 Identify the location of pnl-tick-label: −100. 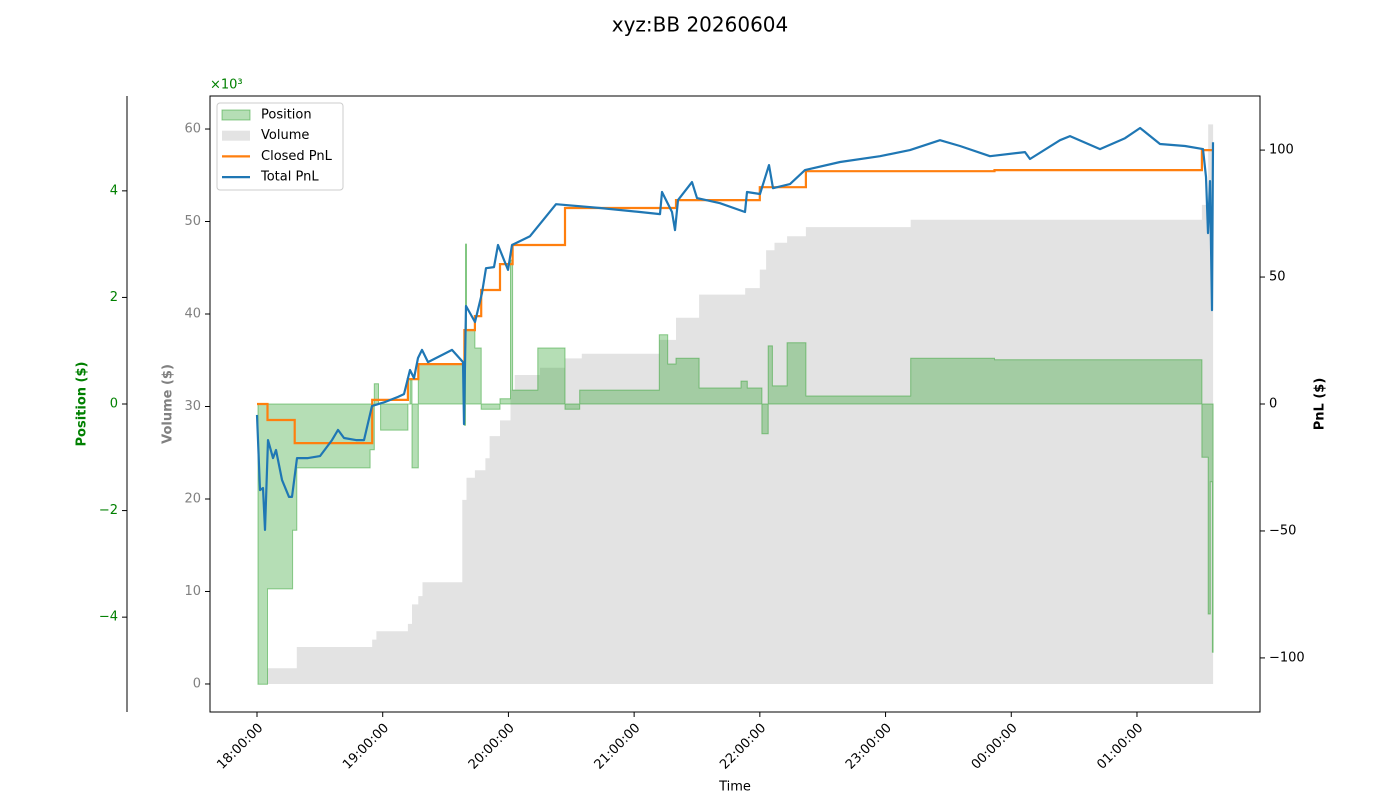
(1287, 657).